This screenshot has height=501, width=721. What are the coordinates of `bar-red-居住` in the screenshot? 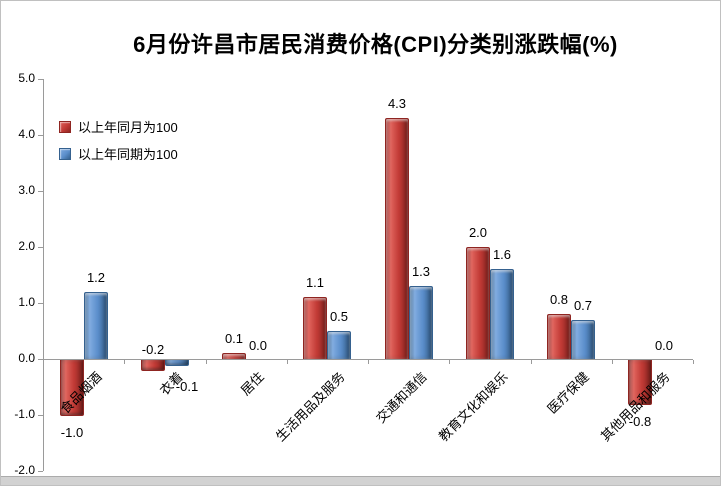 It's located at (234, 356).